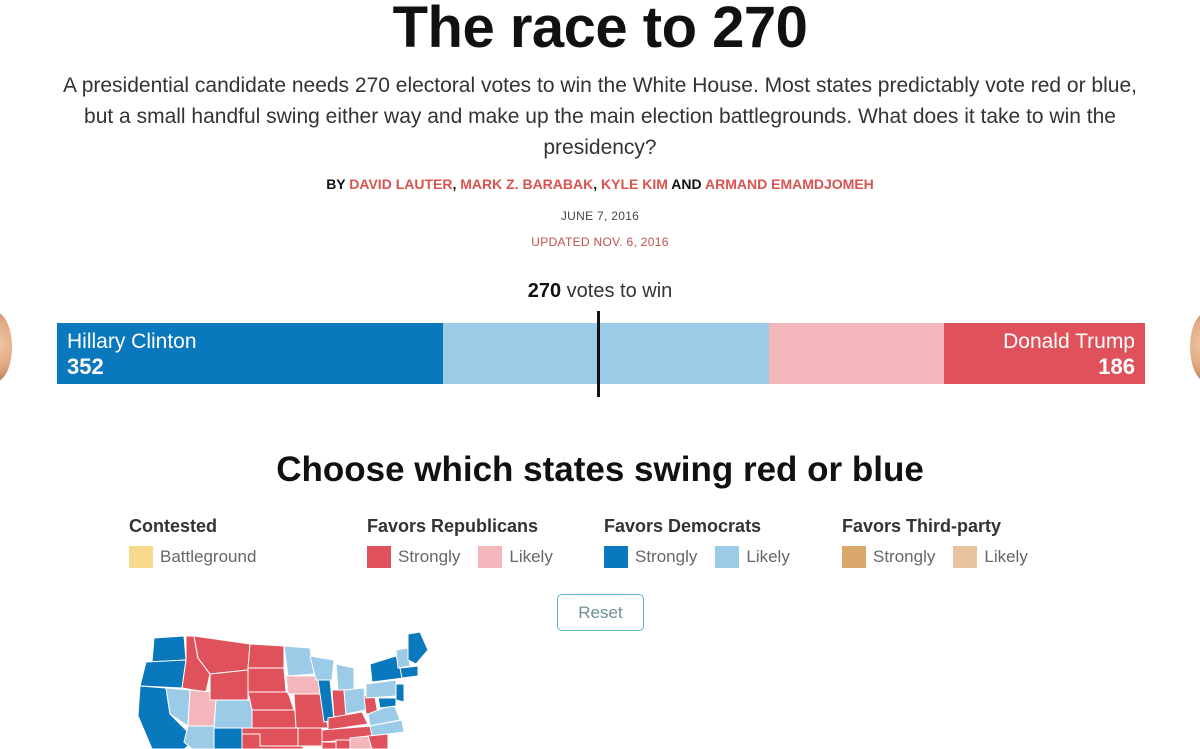 This screenshot has height=749, width=1200. I want to click on state-kansas, so click(274, 719).